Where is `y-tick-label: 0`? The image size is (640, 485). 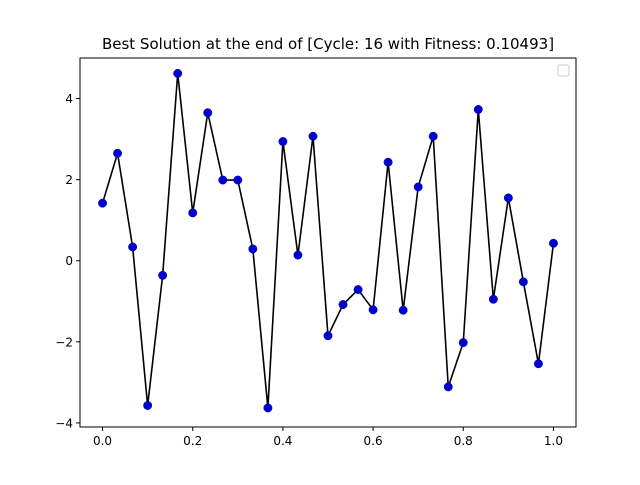
y-tick-label: 0 is located at coordinates (69, 261).